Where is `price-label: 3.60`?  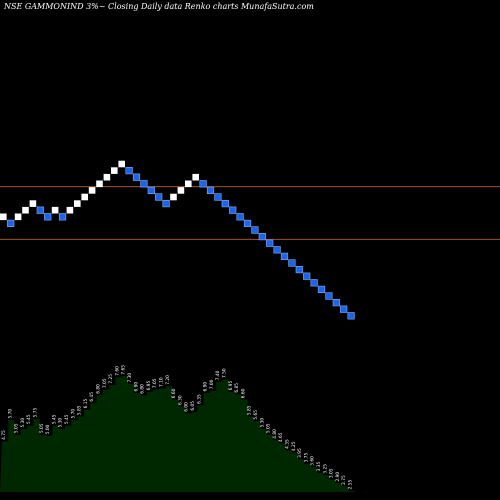 price-label: 3.60 is located at coordinates (313, 461).